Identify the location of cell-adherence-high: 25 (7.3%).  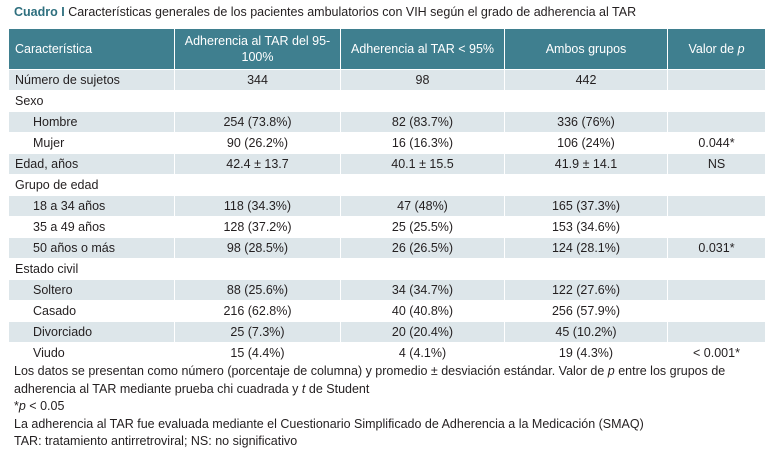
(257, 332).